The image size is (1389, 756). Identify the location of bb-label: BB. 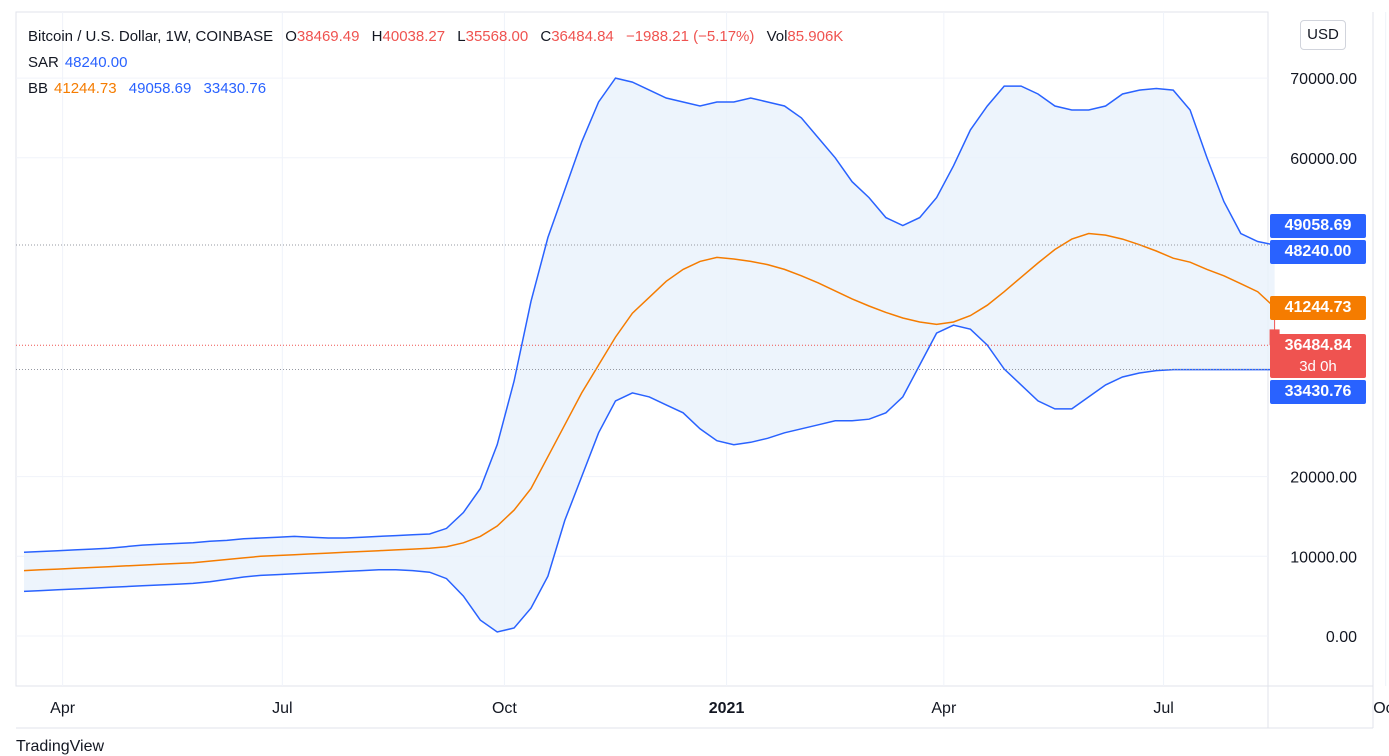
(38, 88).